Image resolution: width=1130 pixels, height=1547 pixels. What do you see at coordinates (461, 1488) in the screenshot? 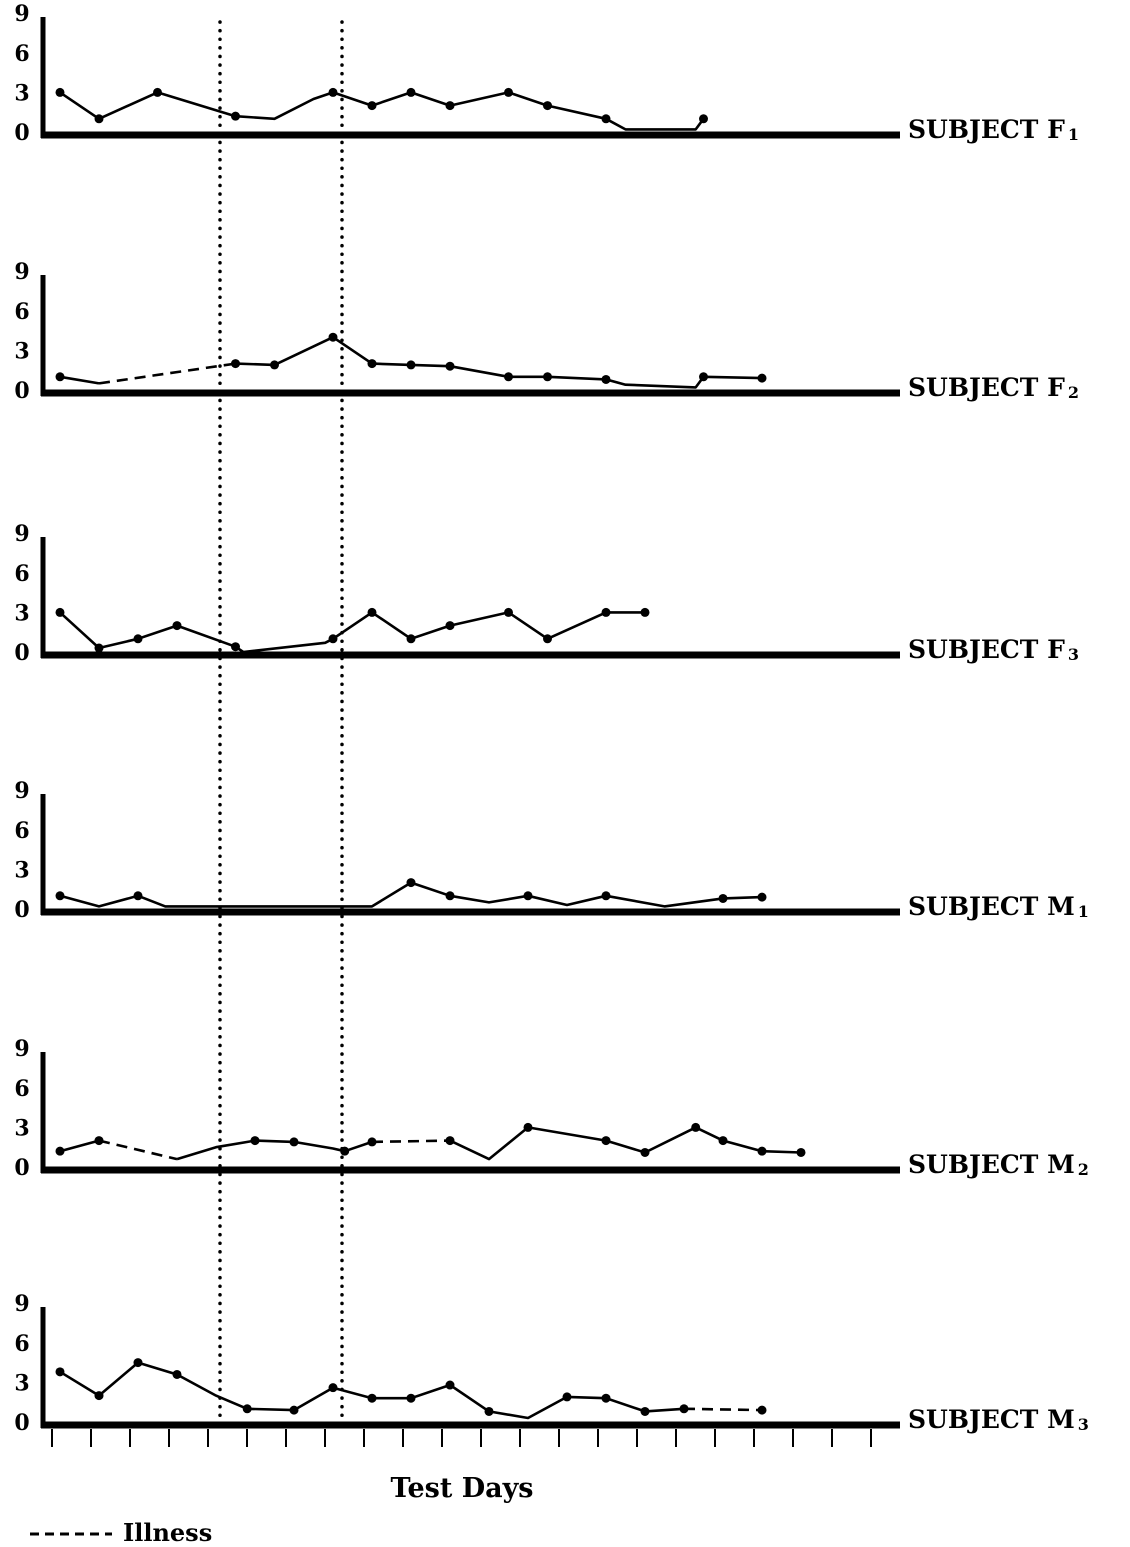
I see `x-axis-label: Test Days` at bounding box center [461, 1488].